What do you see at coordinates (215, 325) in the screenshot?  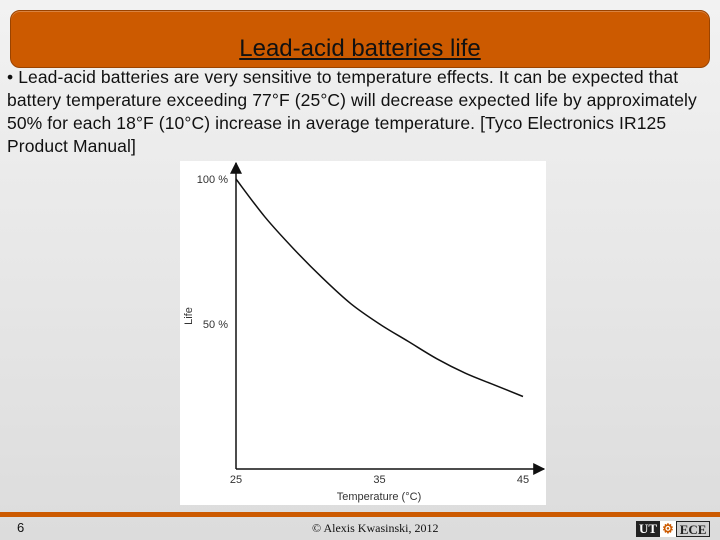 I see `y-tick-label: 50 %` at bounding box center [215, 325].